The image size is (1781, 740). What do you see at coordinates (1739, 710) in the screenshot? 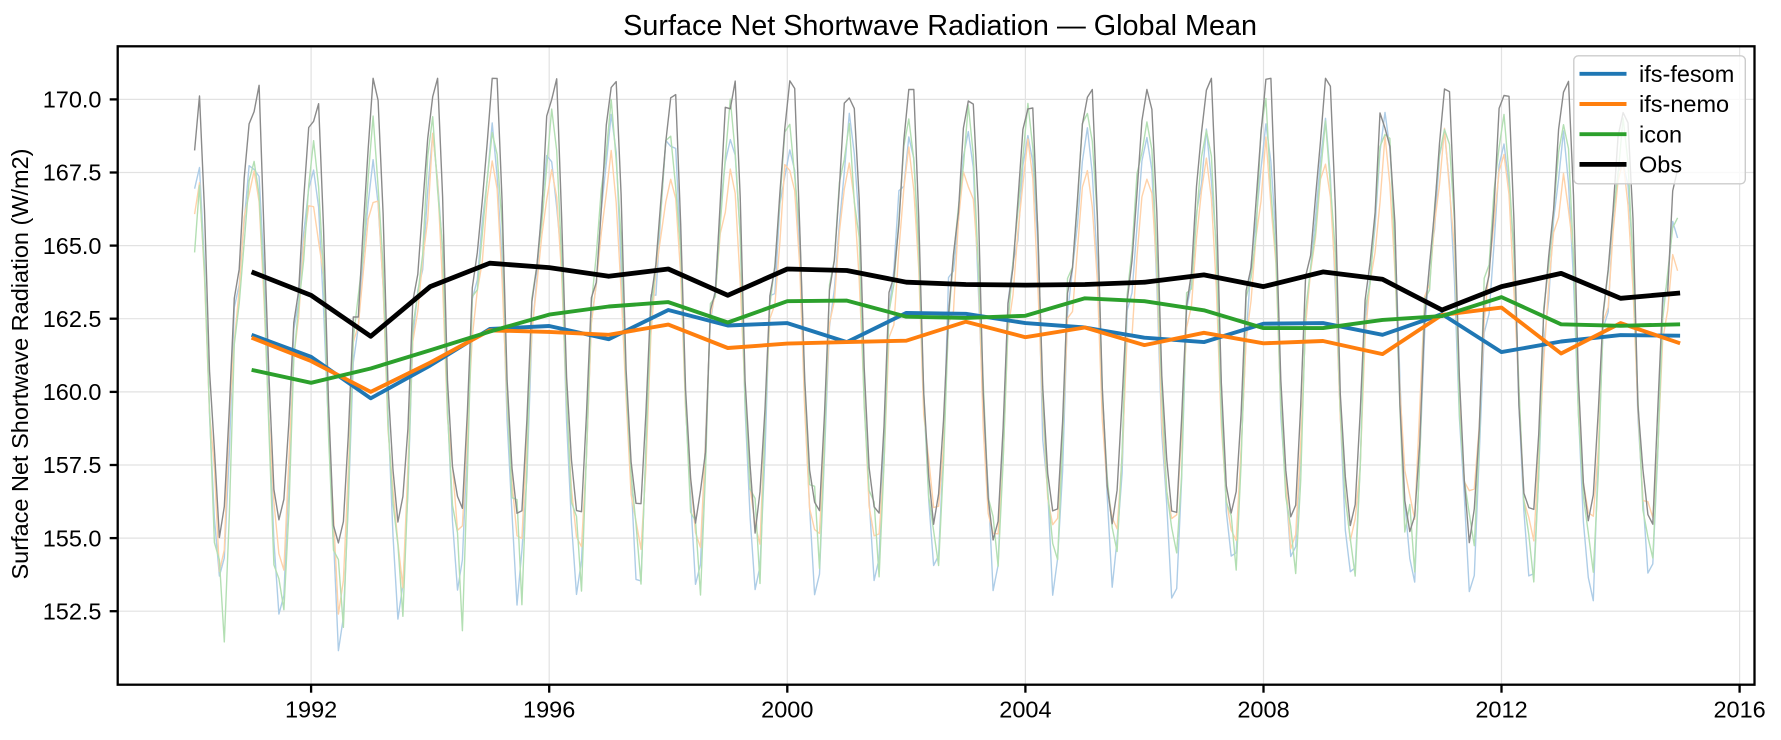
I see `svg-text: 2016` at bounding box center [1739, 710].